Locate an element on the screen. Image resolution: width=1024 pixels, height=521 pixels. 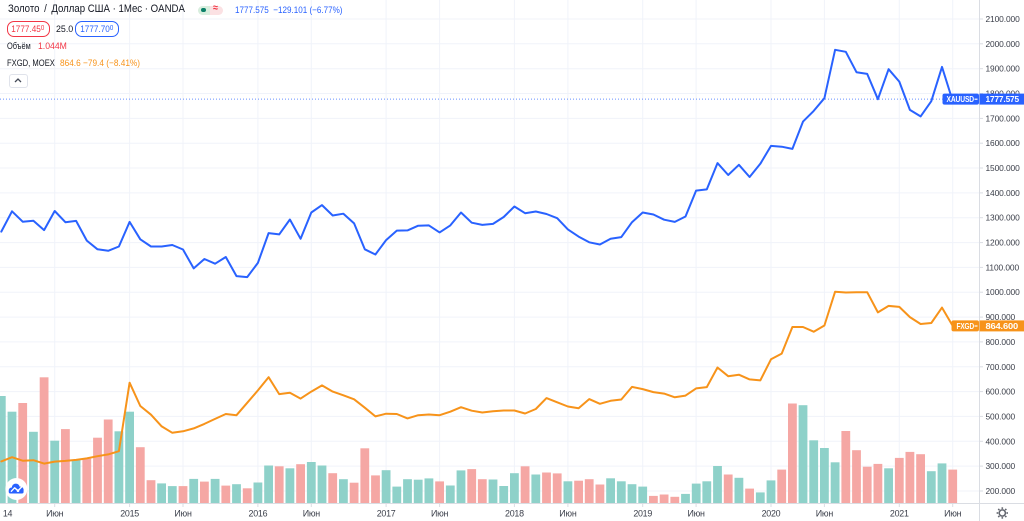
svg-text: 1777.575 is located at coordinates (1003, 99).